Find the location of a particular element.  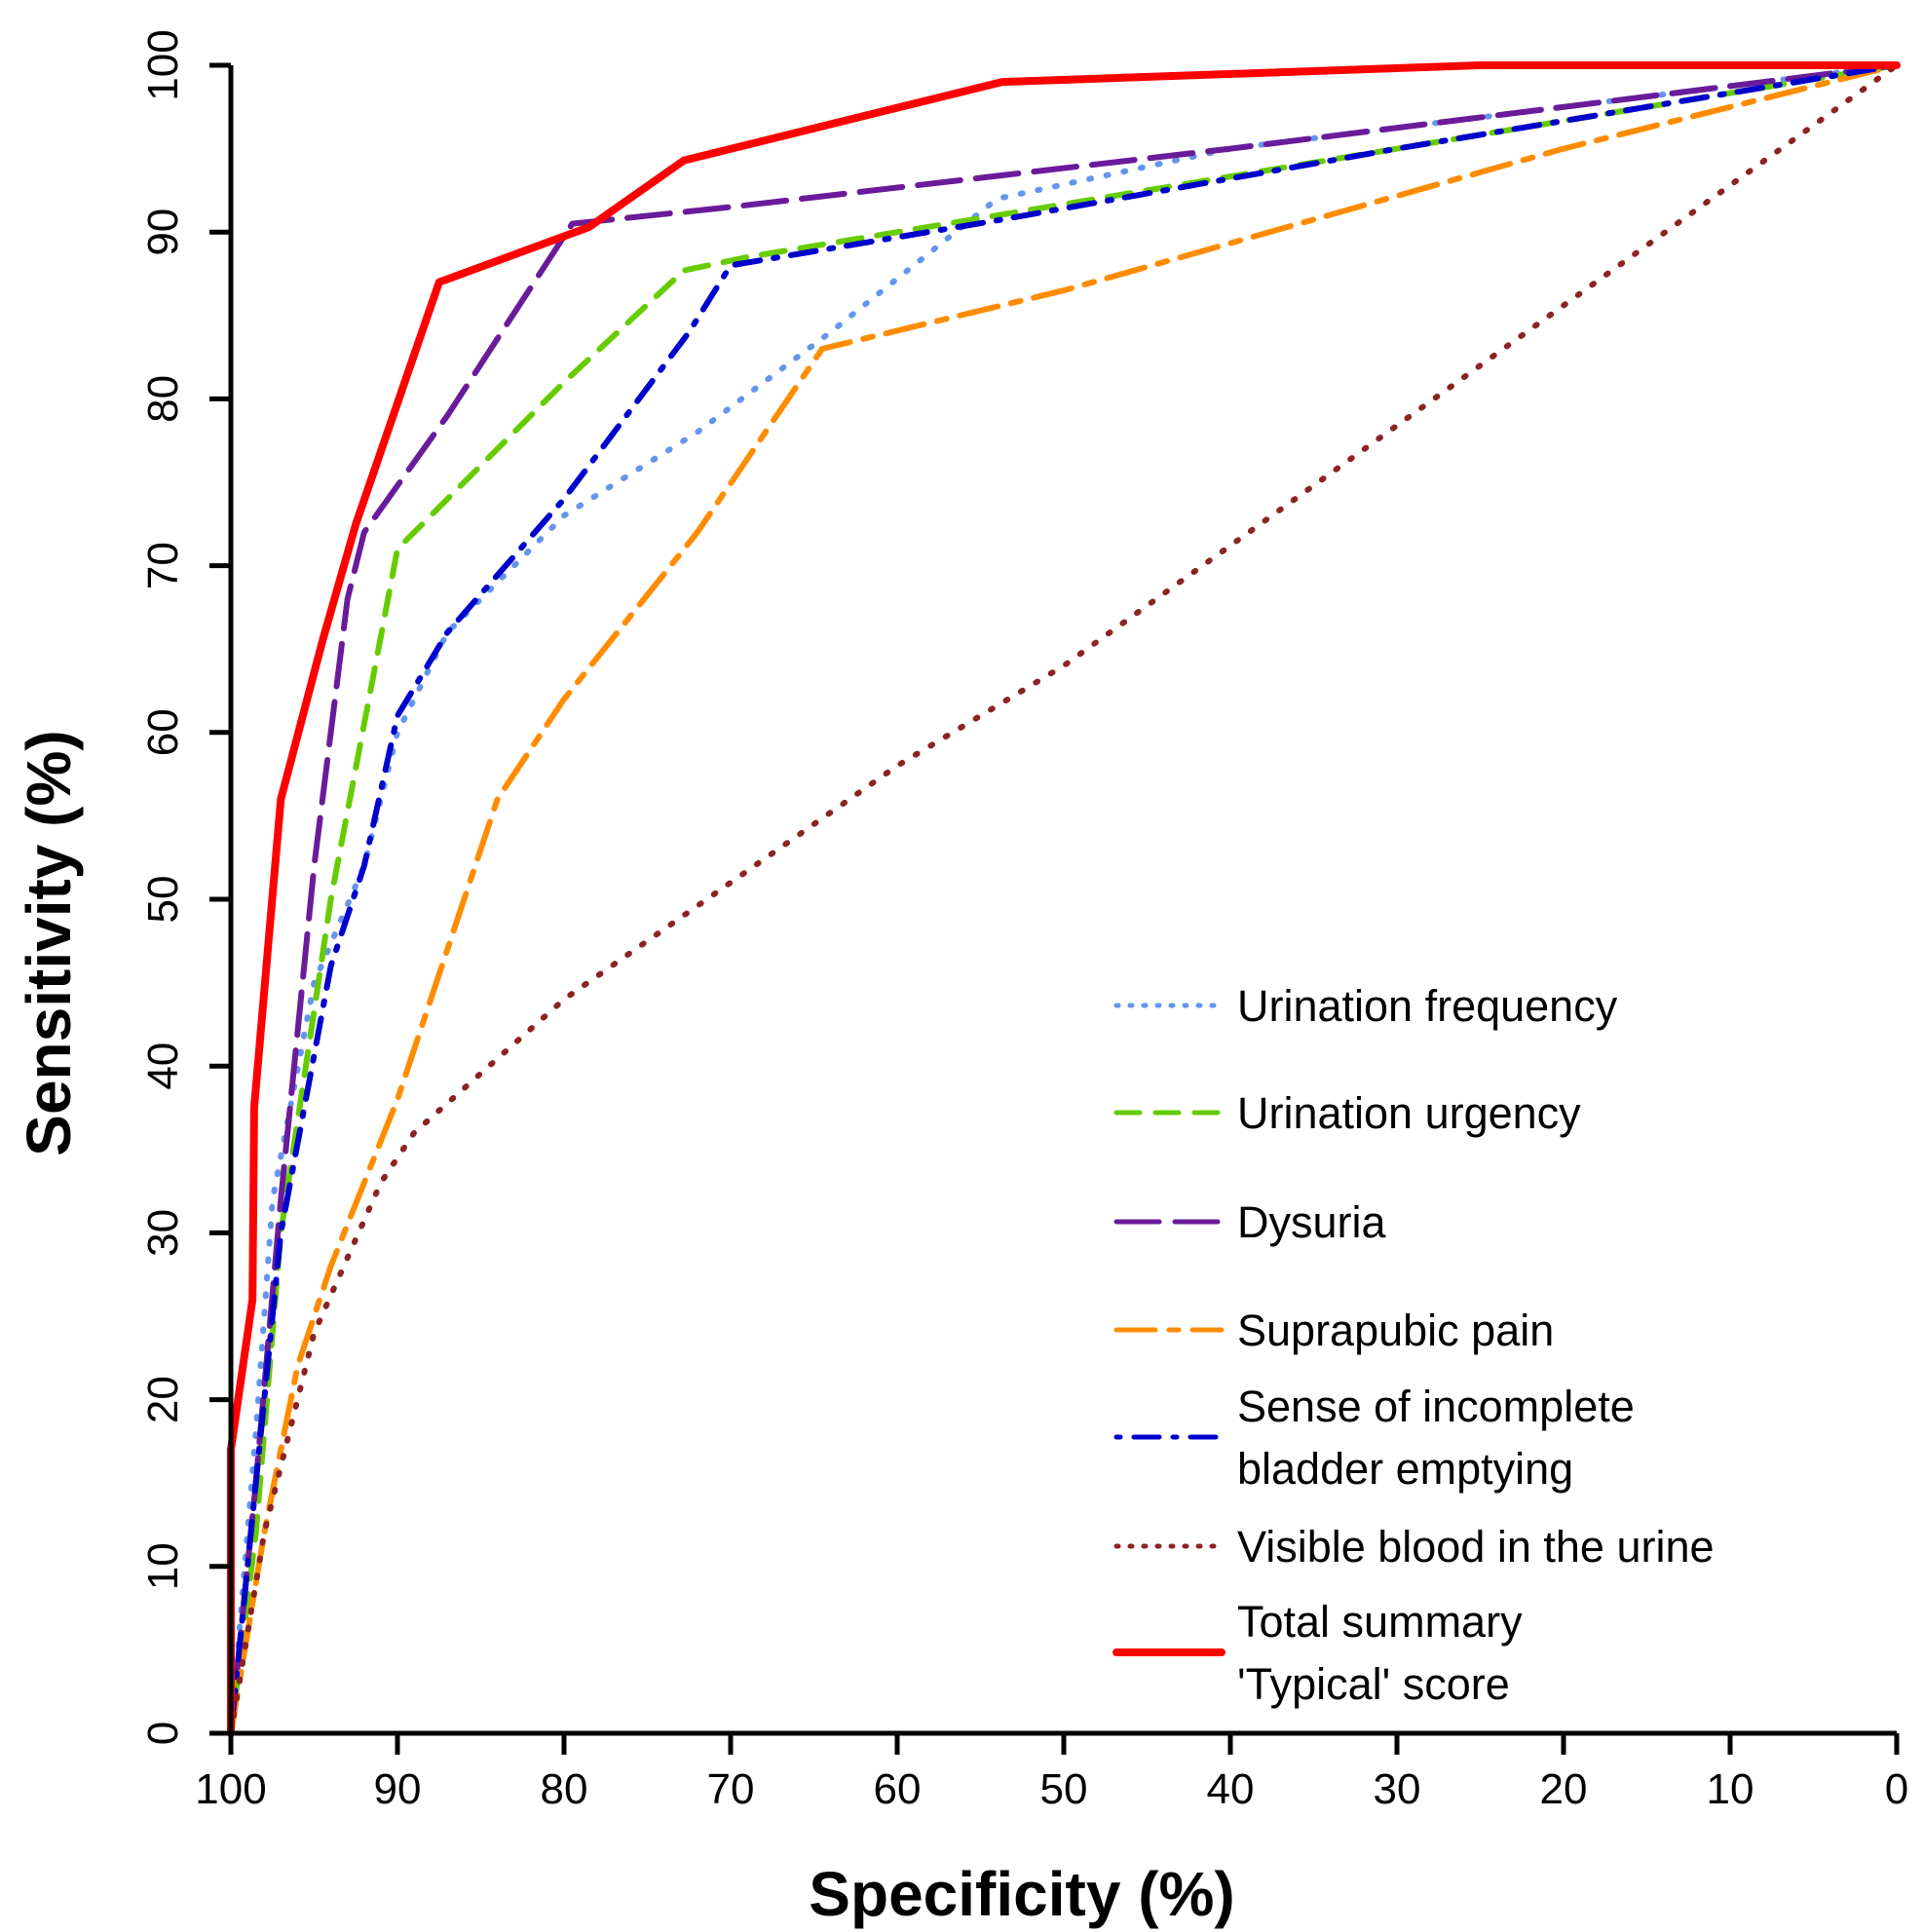

legend-label: Visible blood in the urine is located at coordinates (1476, 1547).